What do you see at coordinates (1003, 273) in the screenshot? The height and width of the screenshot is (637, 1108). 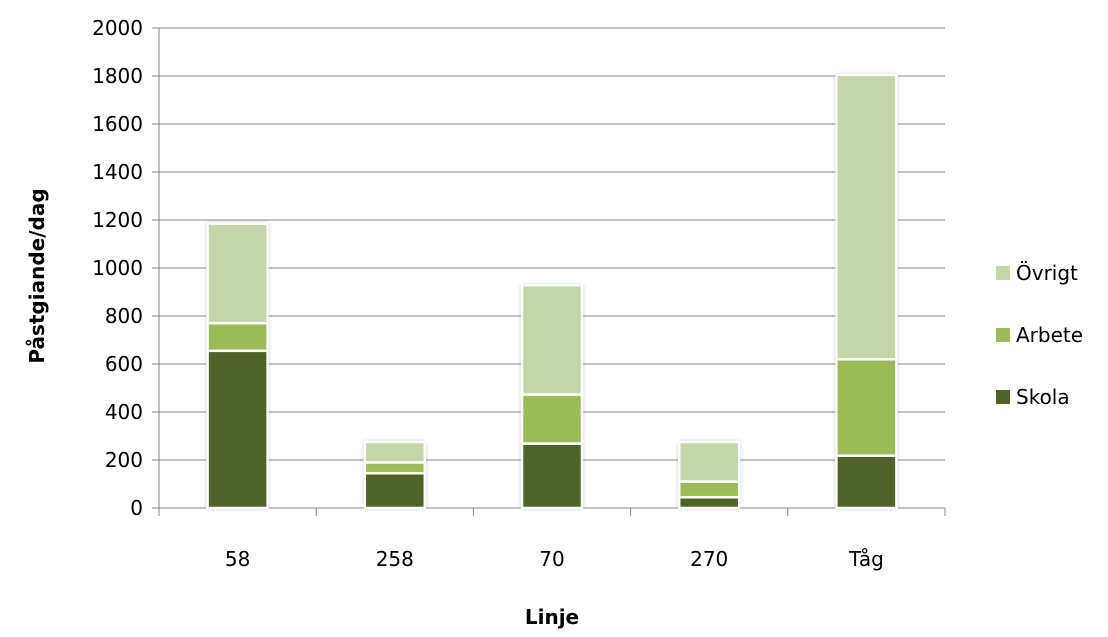 I see `legend-swatch-övrigt` at bounding box center [1003, 273].